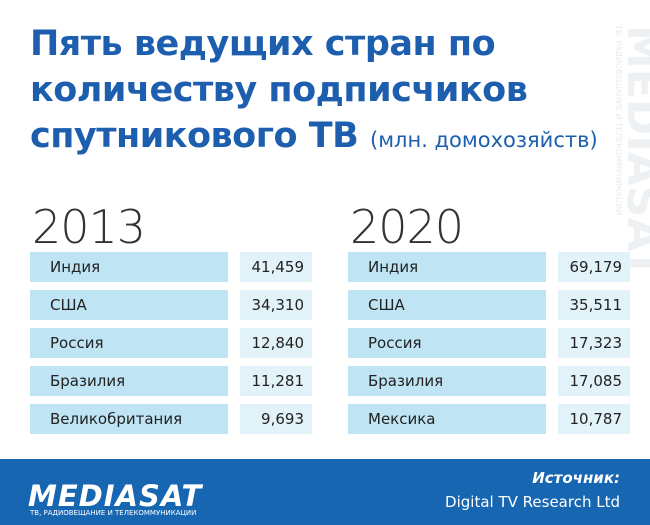 The height and width of the screenshot is (525, 650). Describe the element at coordinates (447, 419) in the screenshot. I see `country-cell: Мексика` at that location.